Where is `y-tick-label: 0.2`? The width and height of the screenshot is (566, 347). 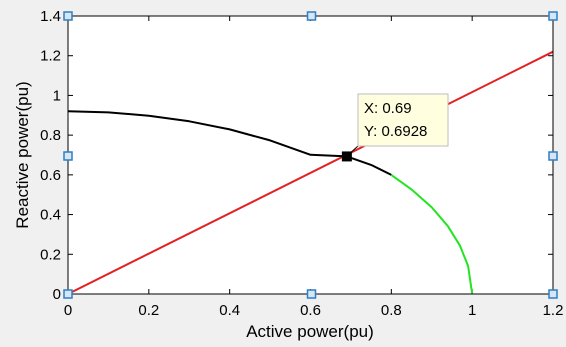
y-tick-label: 0.2 is located at coordinates (50, 254).